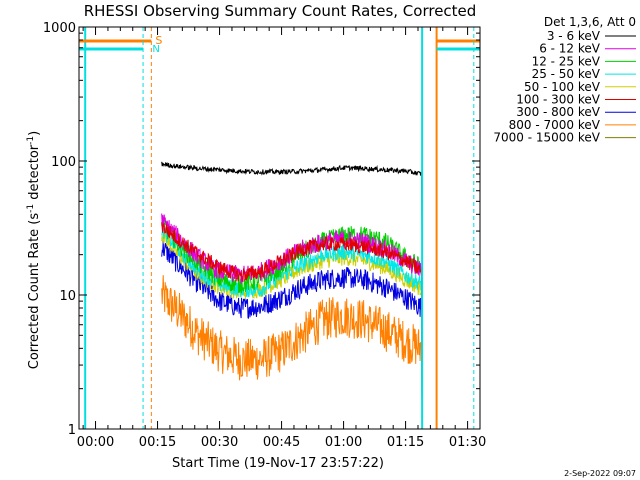 This screenshot has width=640, height=480. Describe the element at coordinates (343, 442) in the screenshot. I see `x-tick-label: 01:00` at that location.